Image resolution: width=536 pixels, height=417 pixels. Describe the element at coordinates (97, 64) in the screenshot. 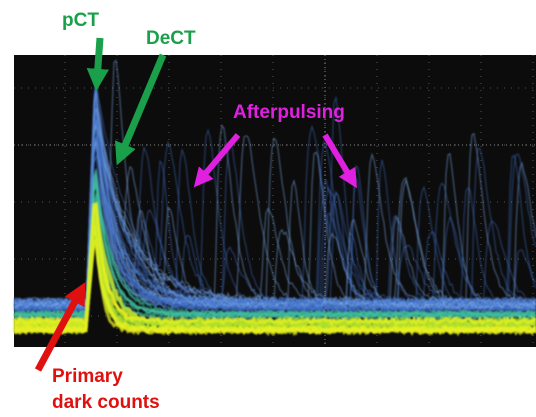

I see `pct-arrow` at that location.